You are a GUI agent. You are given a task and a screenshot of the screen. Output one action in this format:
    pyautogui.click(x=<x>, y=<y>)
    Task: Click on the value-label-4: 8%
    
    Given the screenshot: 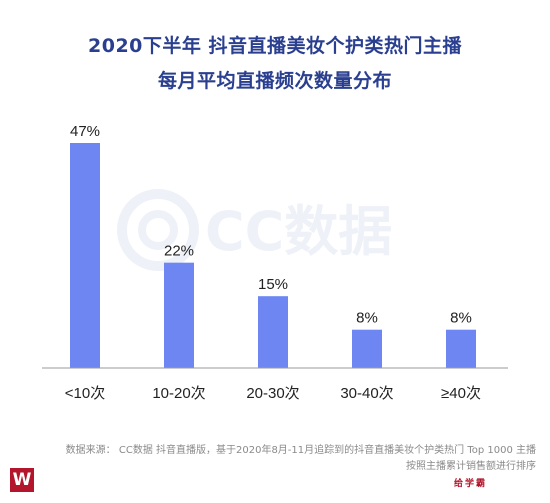 What is the action you would take?
    pyautogui.click(x=461, y=318)
    